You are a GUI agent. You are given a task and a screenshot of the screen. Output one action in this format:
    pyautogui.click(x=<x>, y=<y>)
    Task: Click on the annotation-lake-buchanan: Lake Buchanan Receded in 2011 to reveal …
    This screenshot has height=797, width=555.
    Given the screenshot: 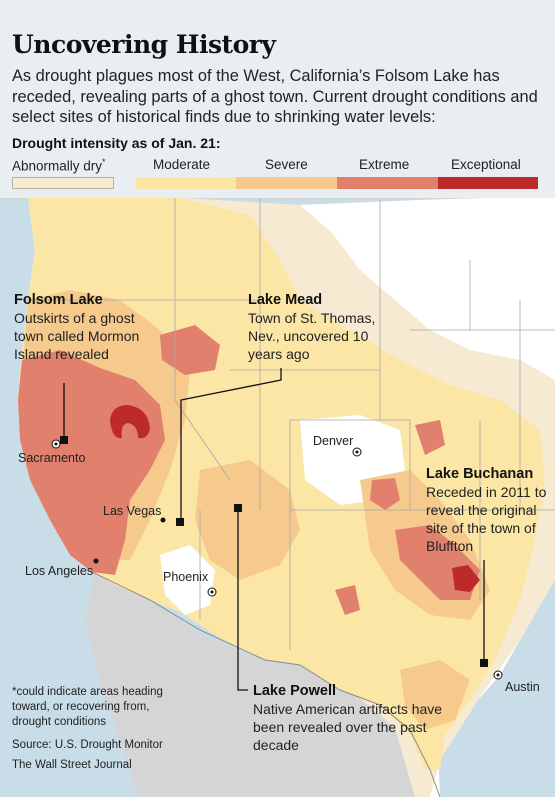 What is the action you would take?
    pyautogui.click(x=490, y=510)
    